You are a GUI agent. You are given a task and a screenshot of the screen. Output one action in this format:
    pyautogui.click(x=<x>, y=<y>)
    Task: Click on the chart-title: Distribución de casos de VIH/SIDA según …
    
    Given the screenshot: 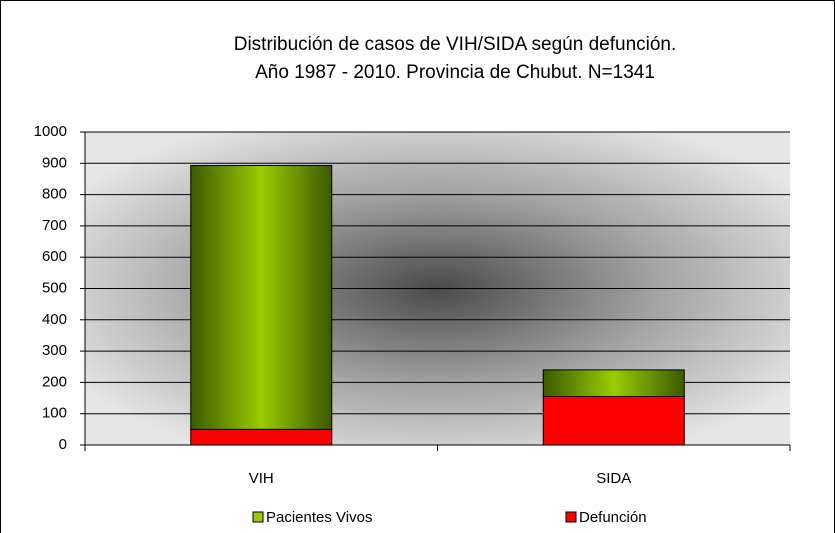 What is the action you would take?
    pyautogui.click(x=455, y=44)
    